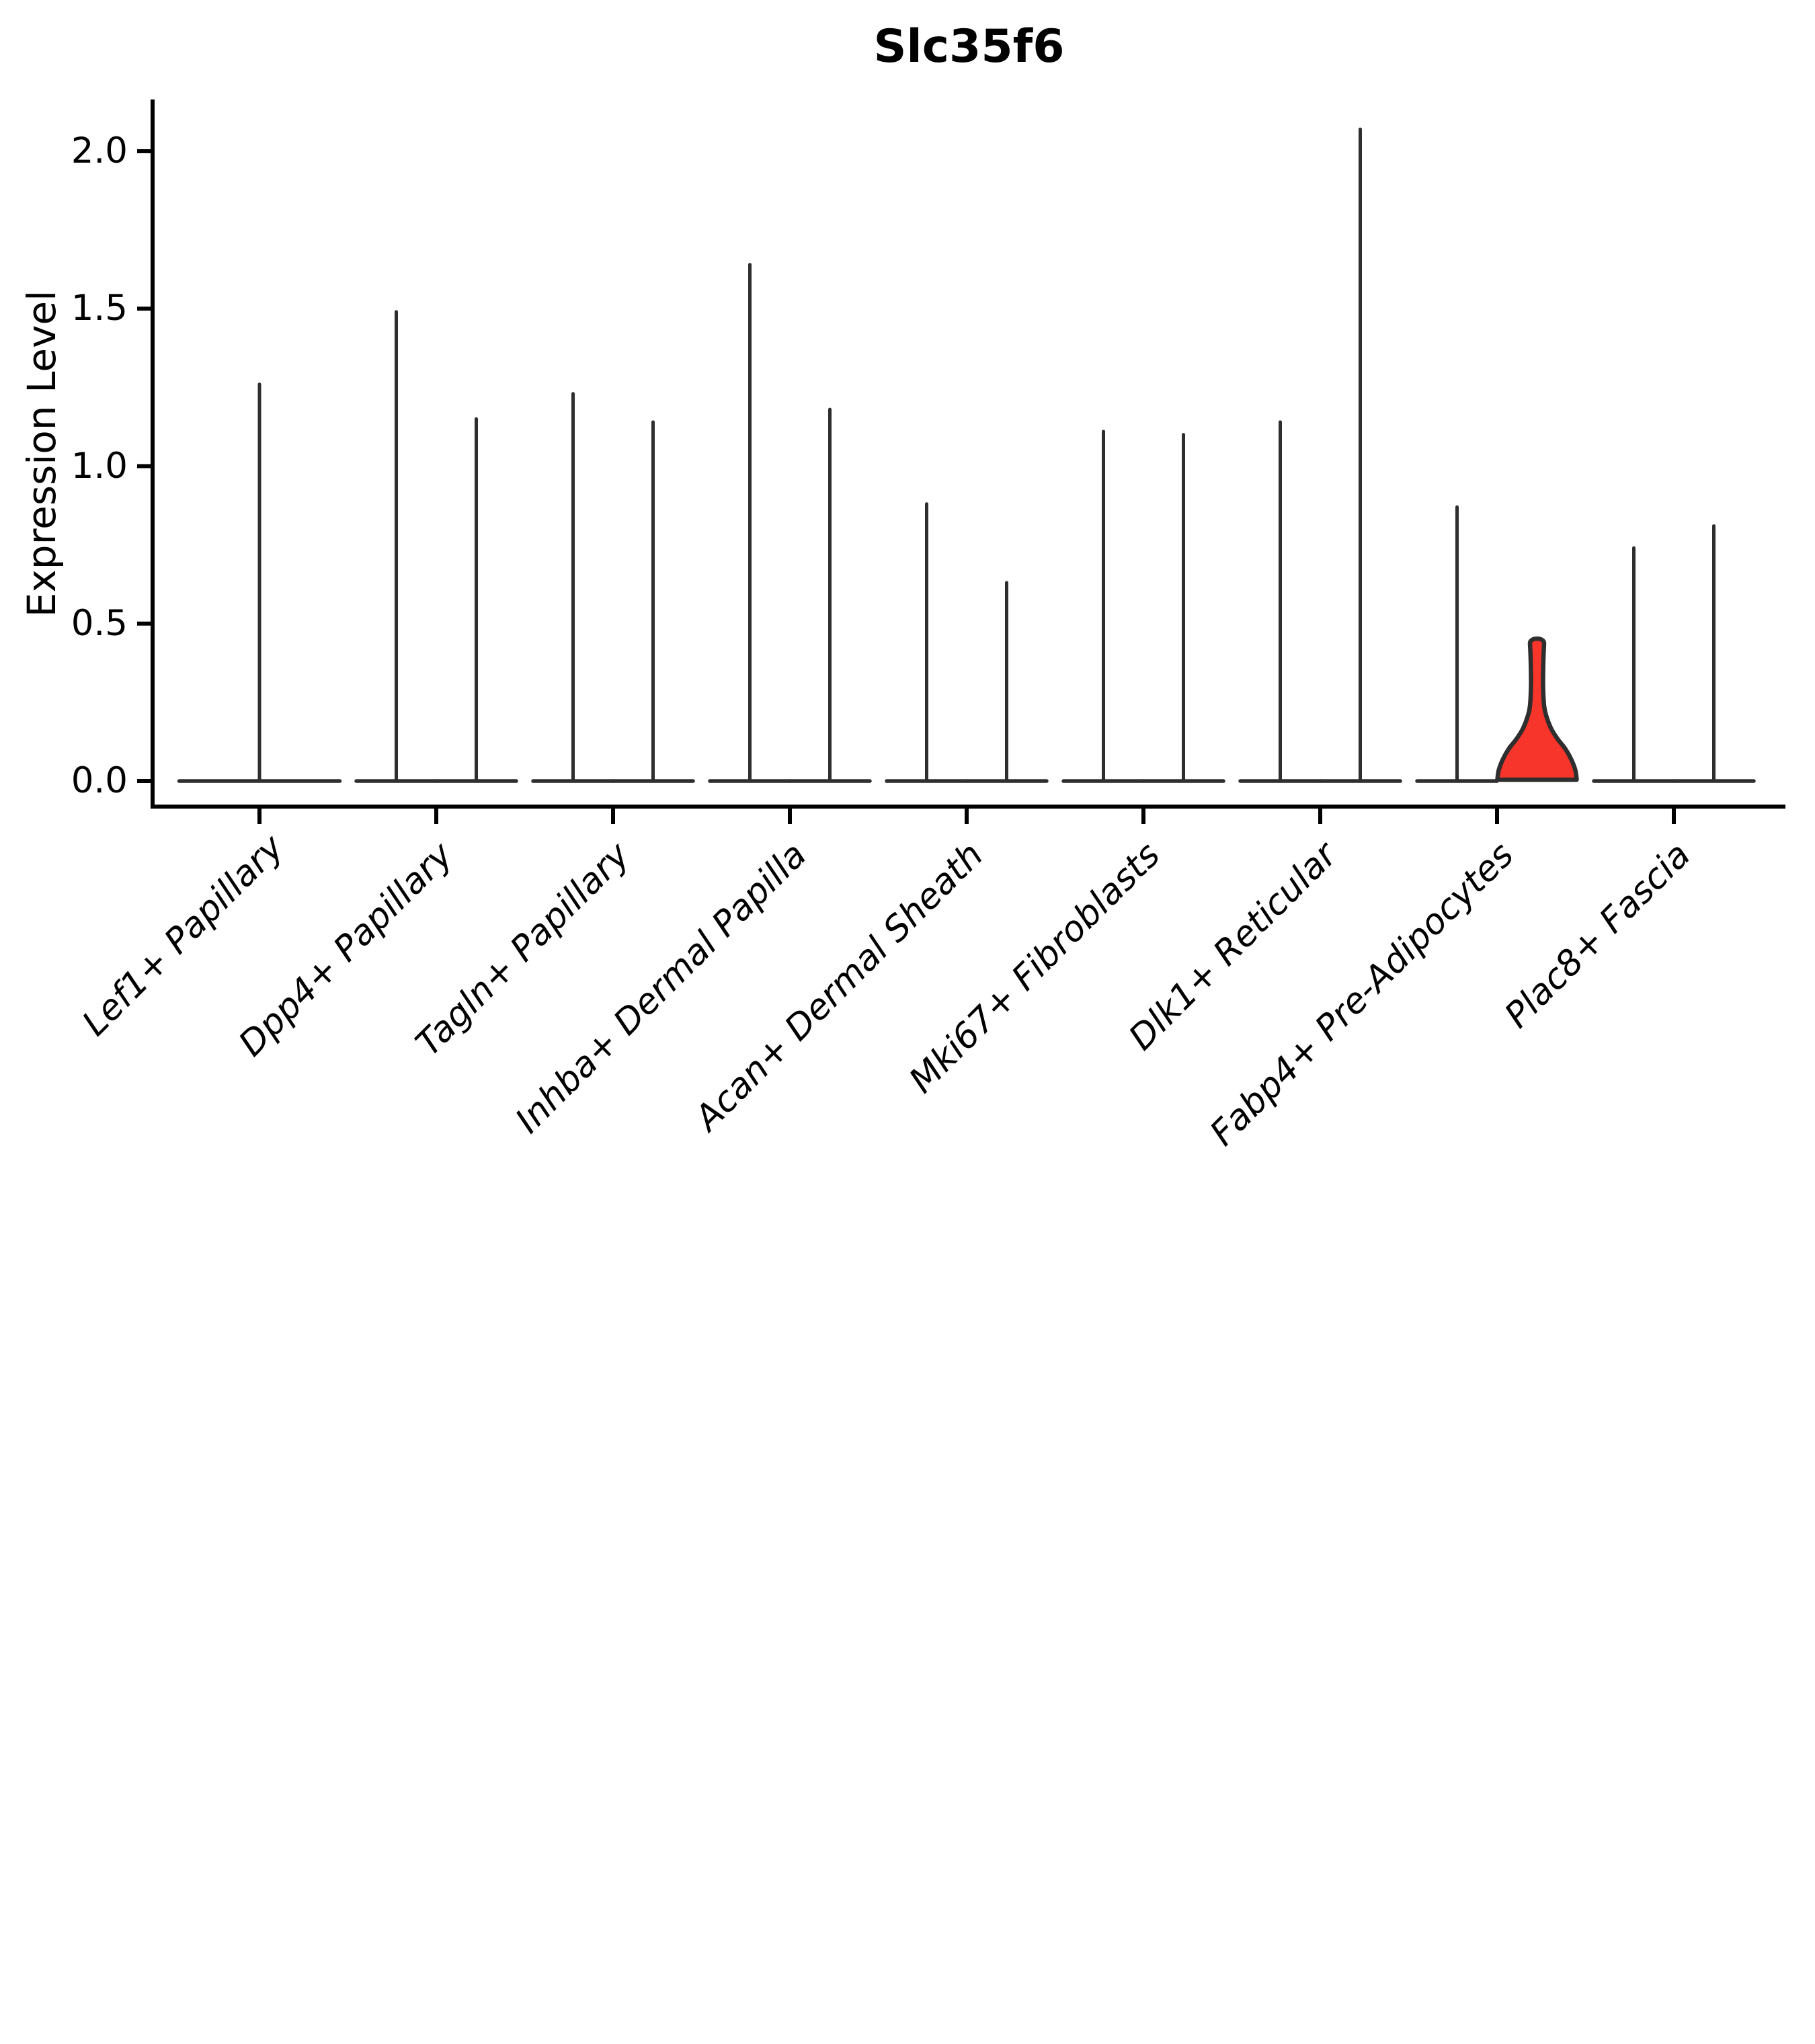  Describe the element at coordinates (1537, 709) in the screenshot. I see `highlighted-violin-body` at that location.